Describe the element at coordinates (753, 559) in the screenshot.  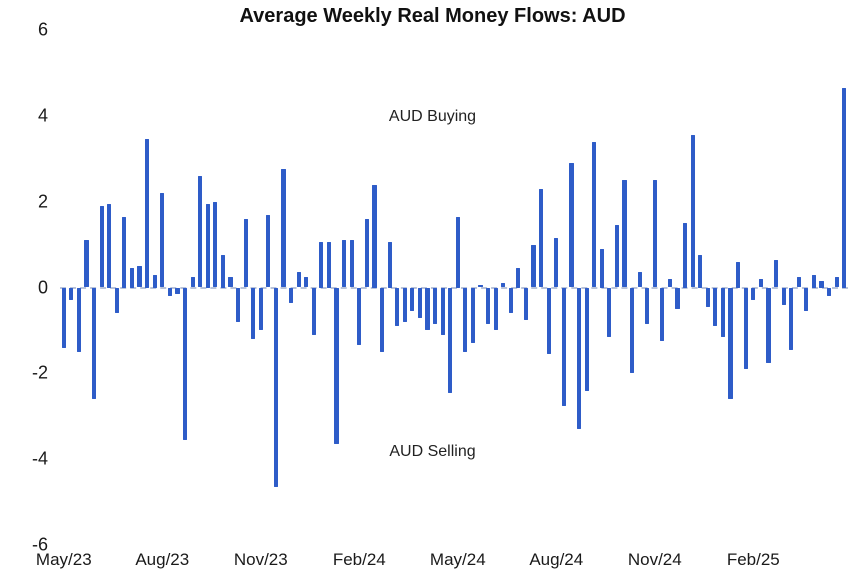
I see `x-tick-label: Feb/25` at that location.